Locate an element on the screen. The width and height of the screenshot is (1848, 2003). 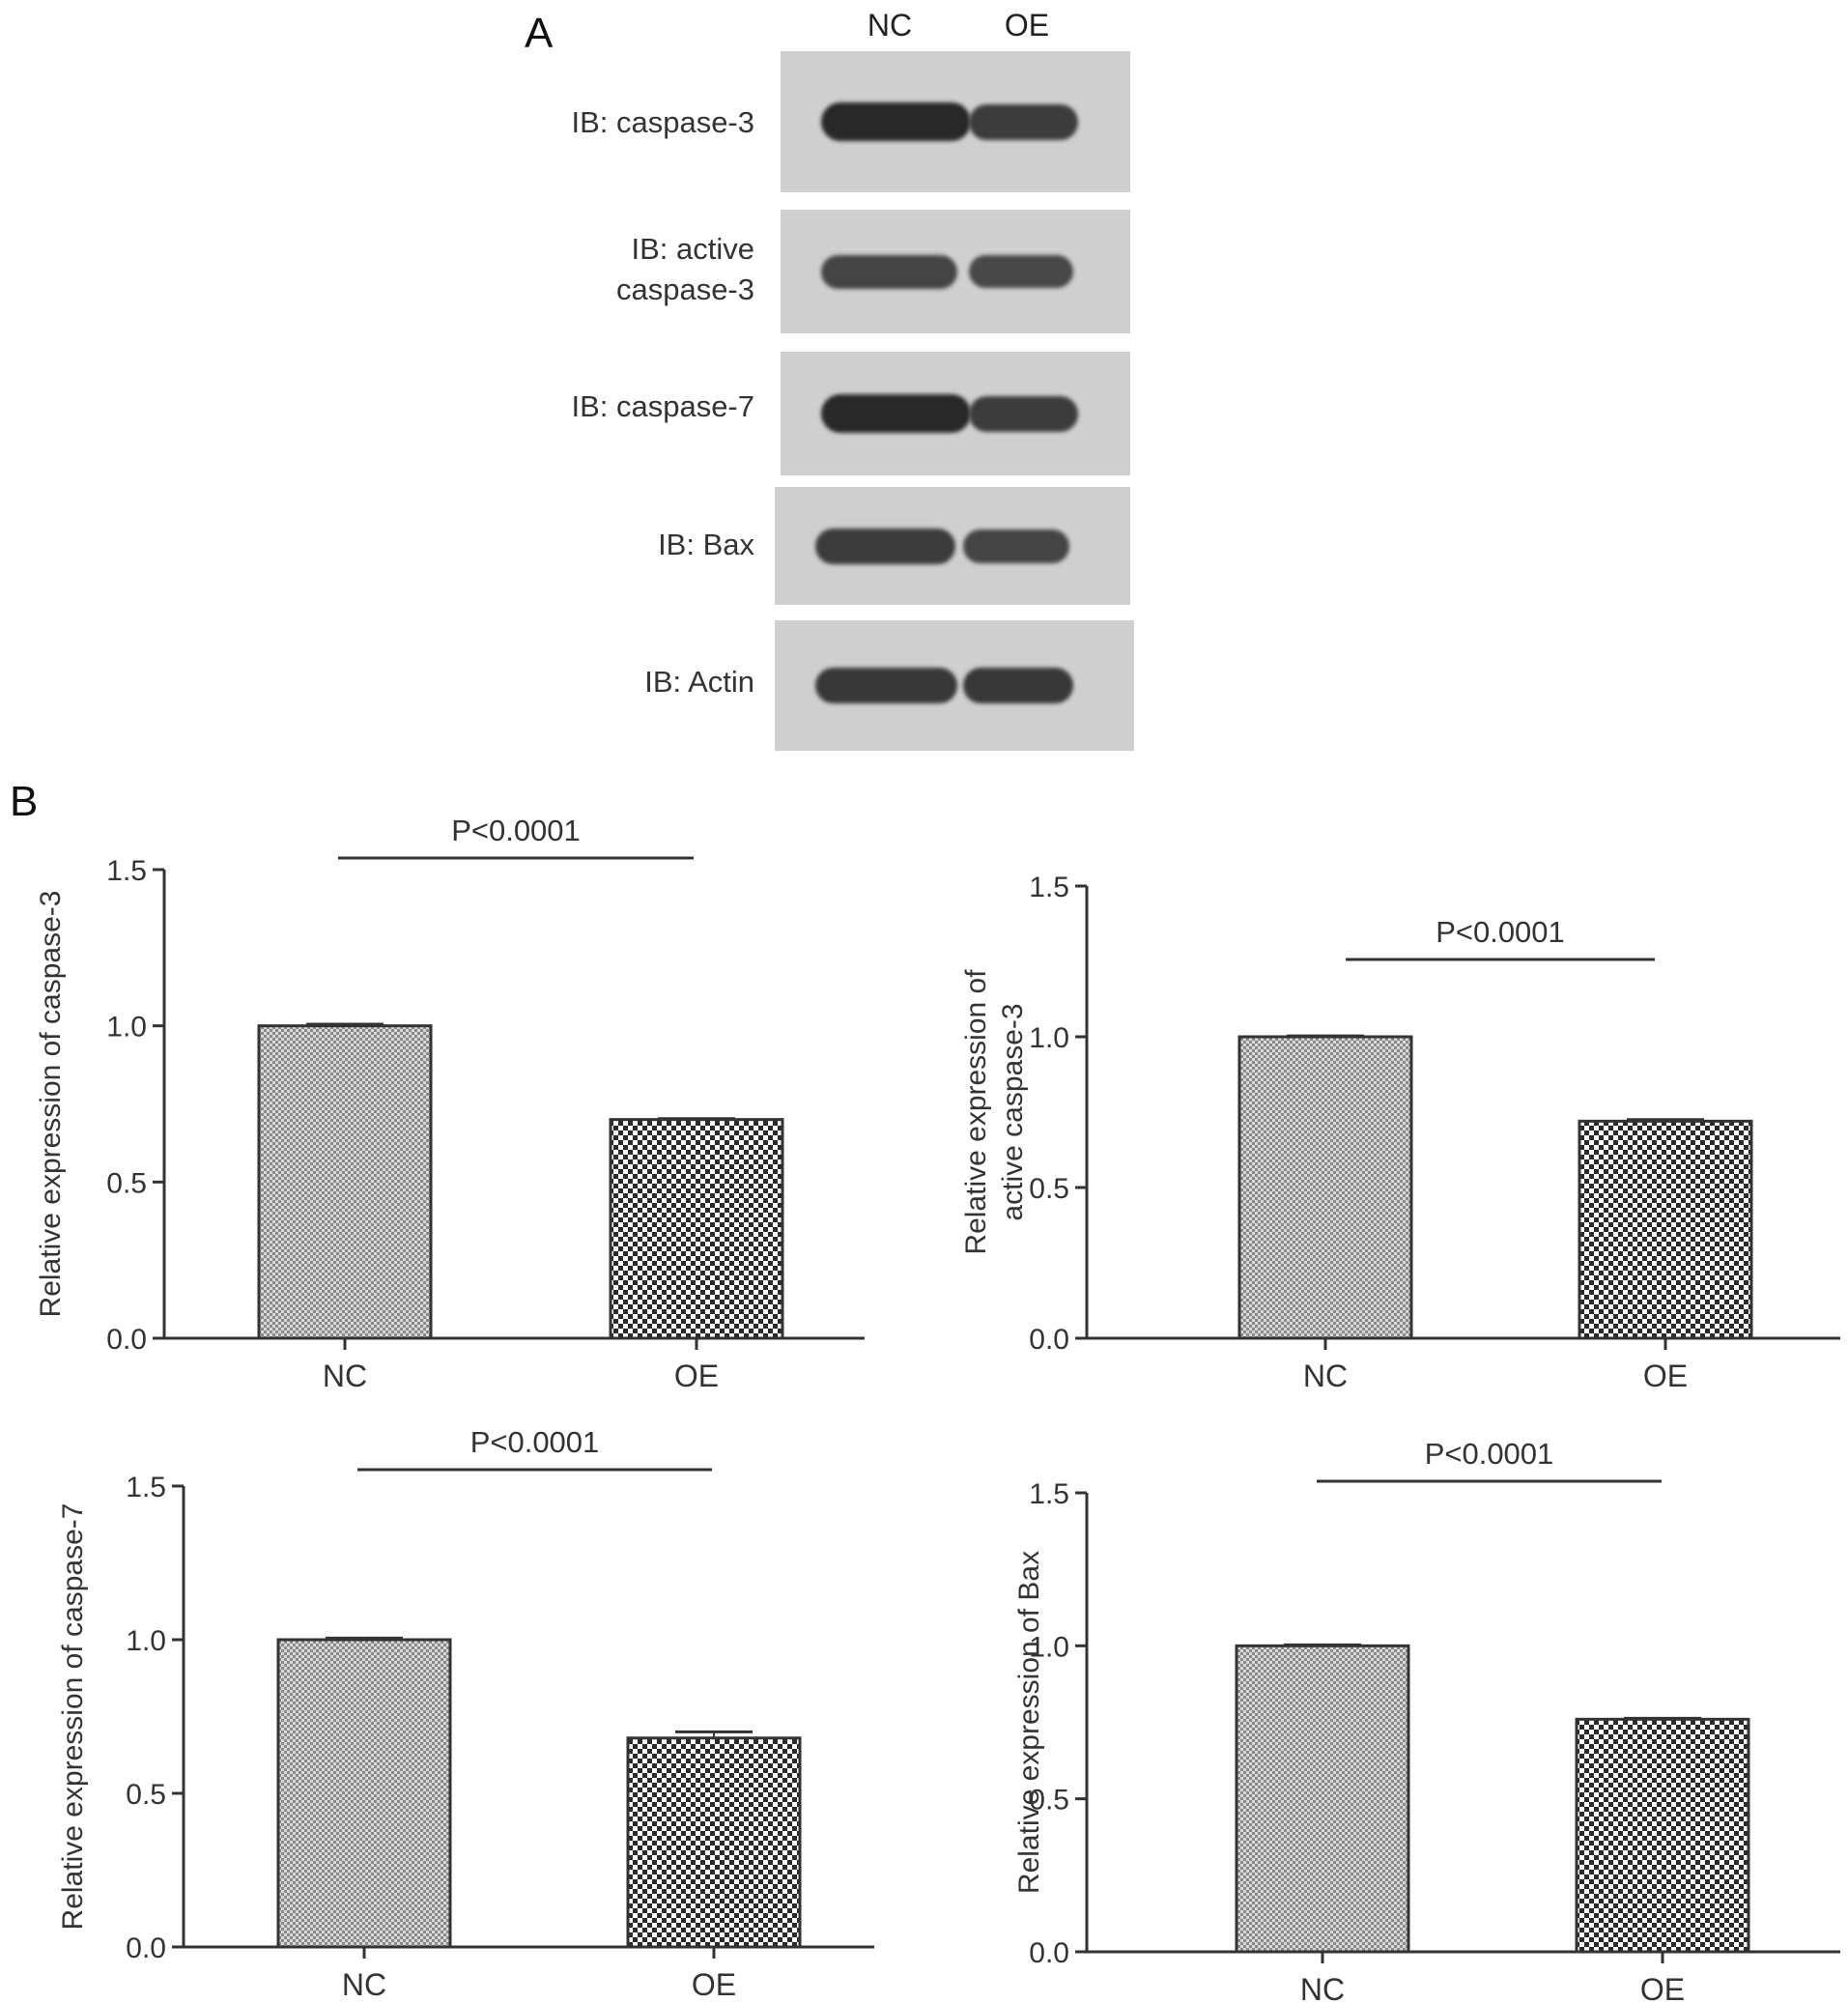
chart1-y-tick-label: 1.0 is located at coordinates (126, 1028).